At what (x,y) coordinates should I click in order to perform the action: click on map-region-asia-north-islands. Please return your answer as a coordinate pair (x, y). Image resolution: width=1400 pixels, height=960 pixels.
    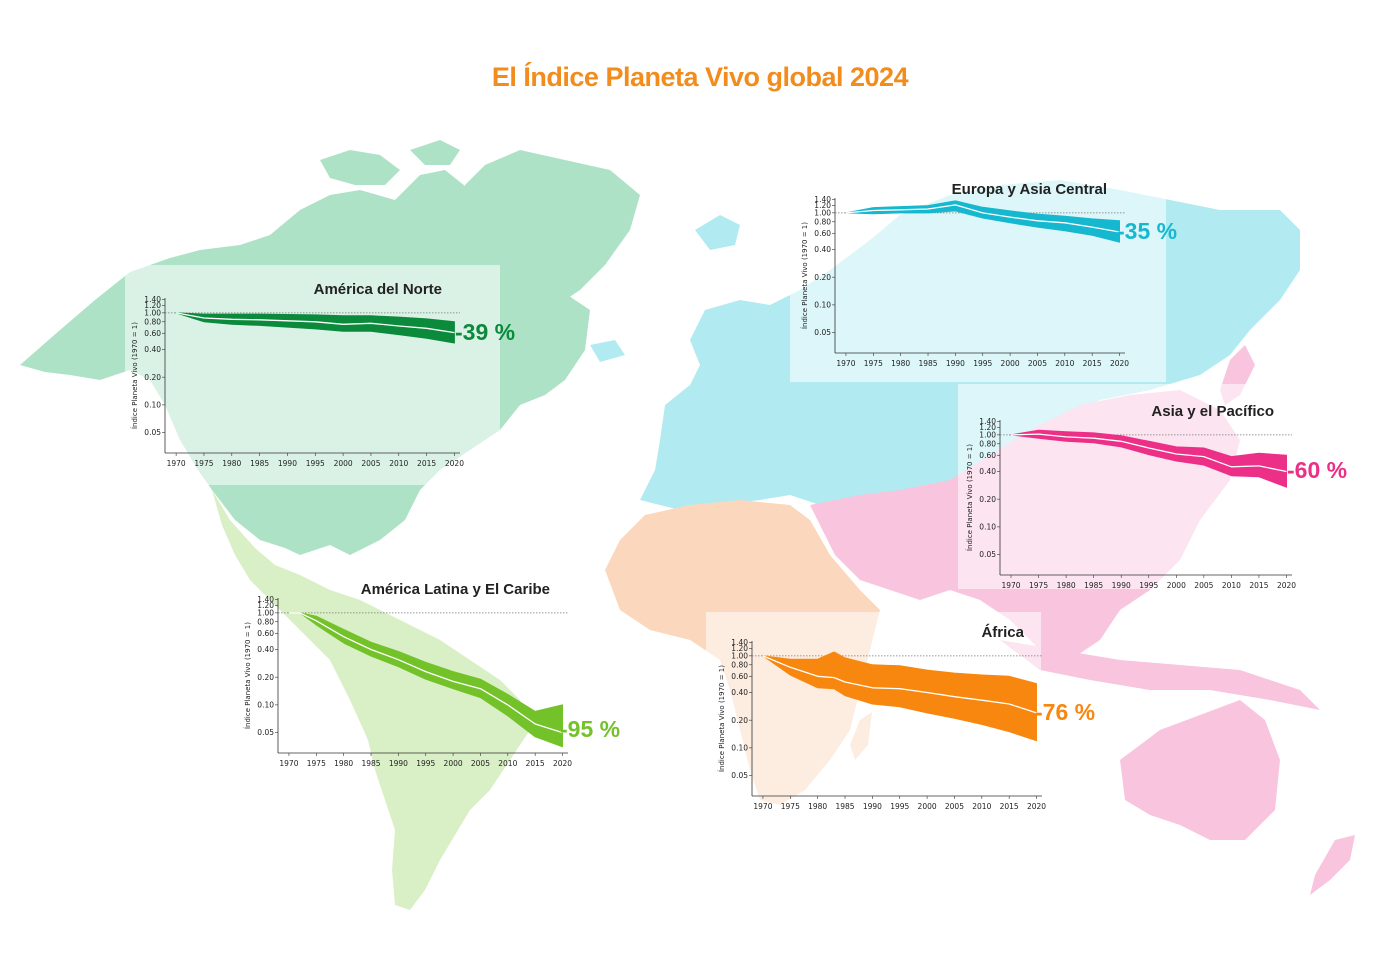
    Looking at the image, I should click on (665, 288).